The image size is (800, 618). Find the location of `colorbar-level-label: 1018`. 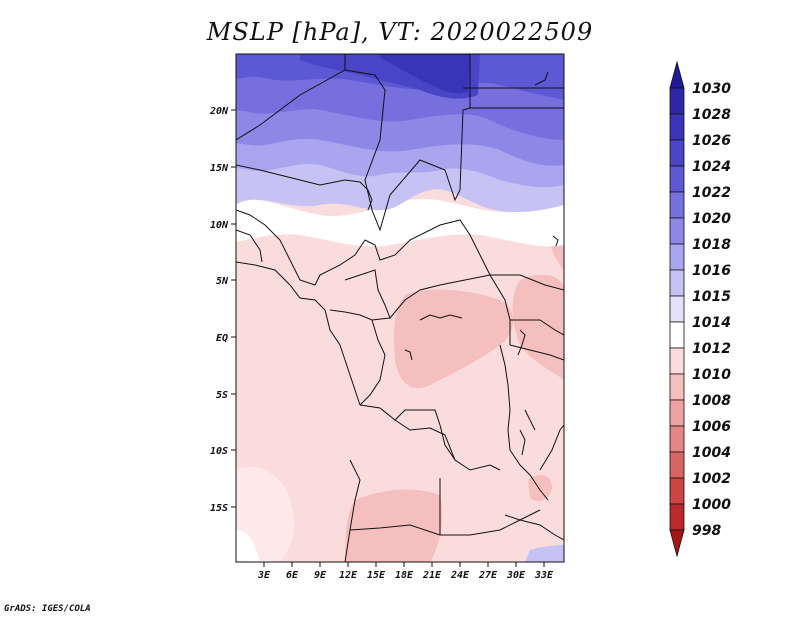

colorbar-level-label: 1018 is located at coordinates (711, 245).